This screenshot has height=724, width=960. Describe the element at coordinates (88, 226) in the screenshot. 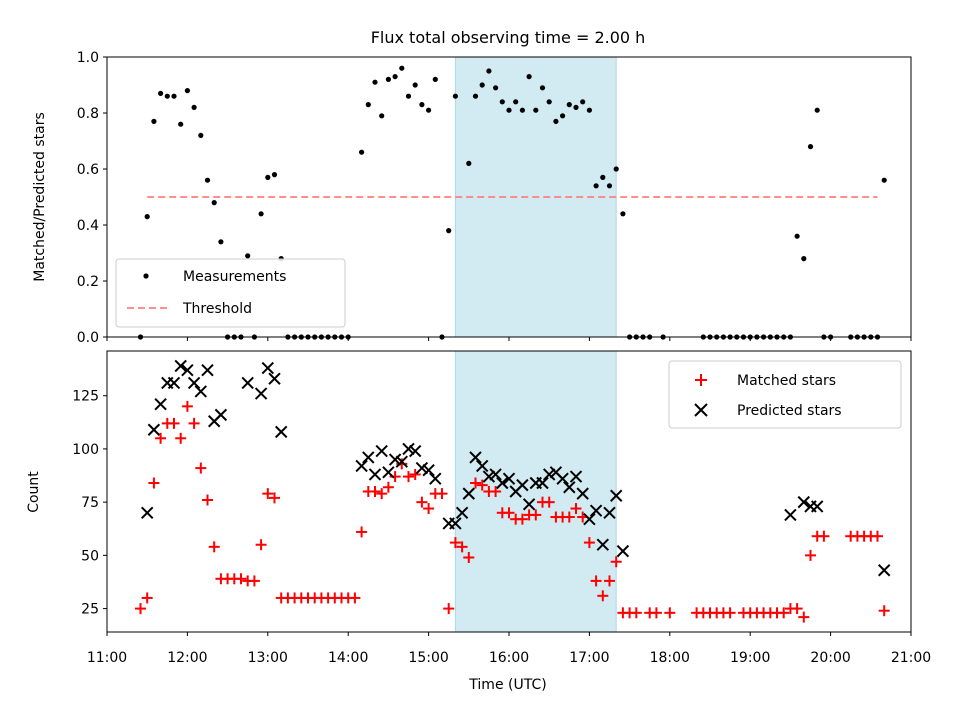

I see `top-ytick-label: 0.4` at that location.